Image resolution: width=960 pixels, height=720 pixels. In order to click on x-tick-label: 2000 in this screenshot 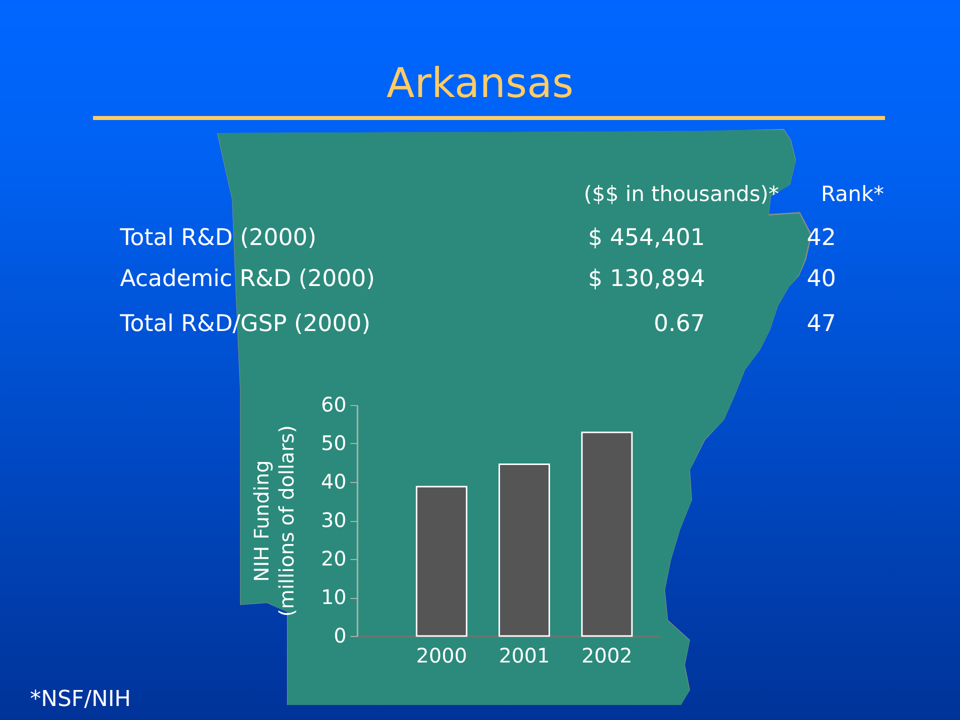, I will do `click(442, 656)`.